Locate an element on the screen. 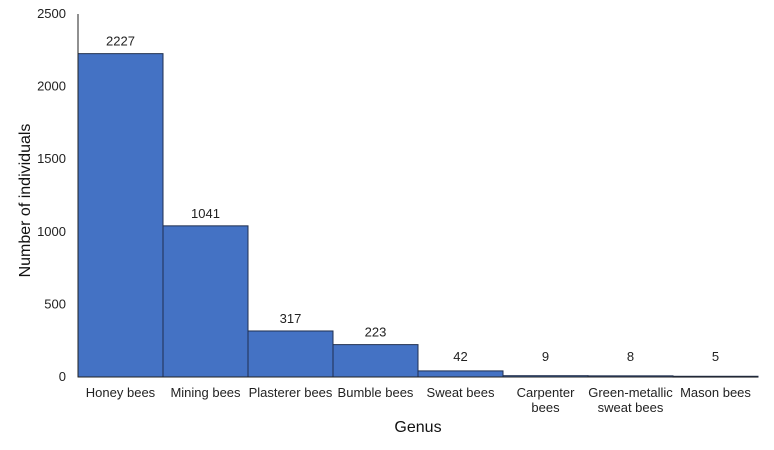 This screenshot has height=450, width=774. y-tick-label: 0 is located at coordinates (62, 376).